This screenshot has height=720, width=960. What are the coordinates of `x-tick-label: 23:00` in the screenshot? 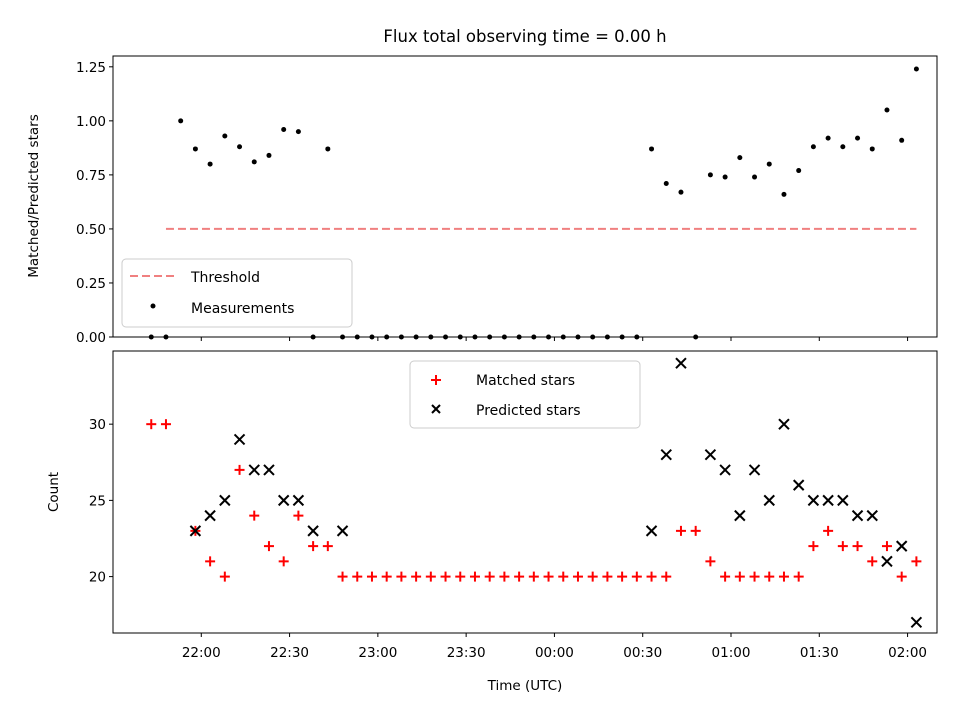 It's located at (377, 653).